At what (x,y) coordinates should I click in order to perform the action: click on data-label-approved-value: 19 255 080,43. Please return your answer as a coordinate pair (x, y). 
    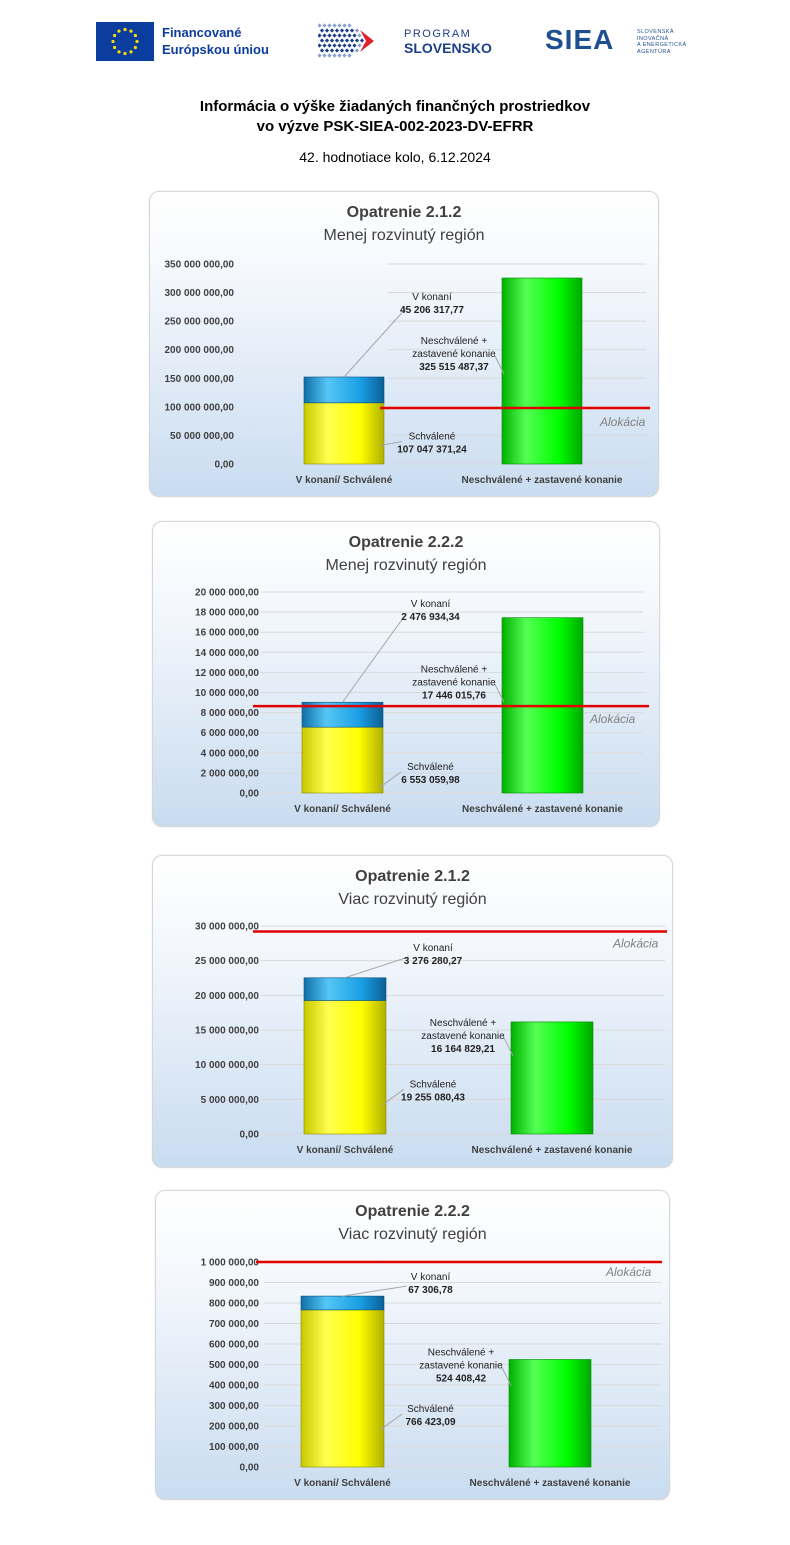
    Looking at the image, I should click on (433, 1097).